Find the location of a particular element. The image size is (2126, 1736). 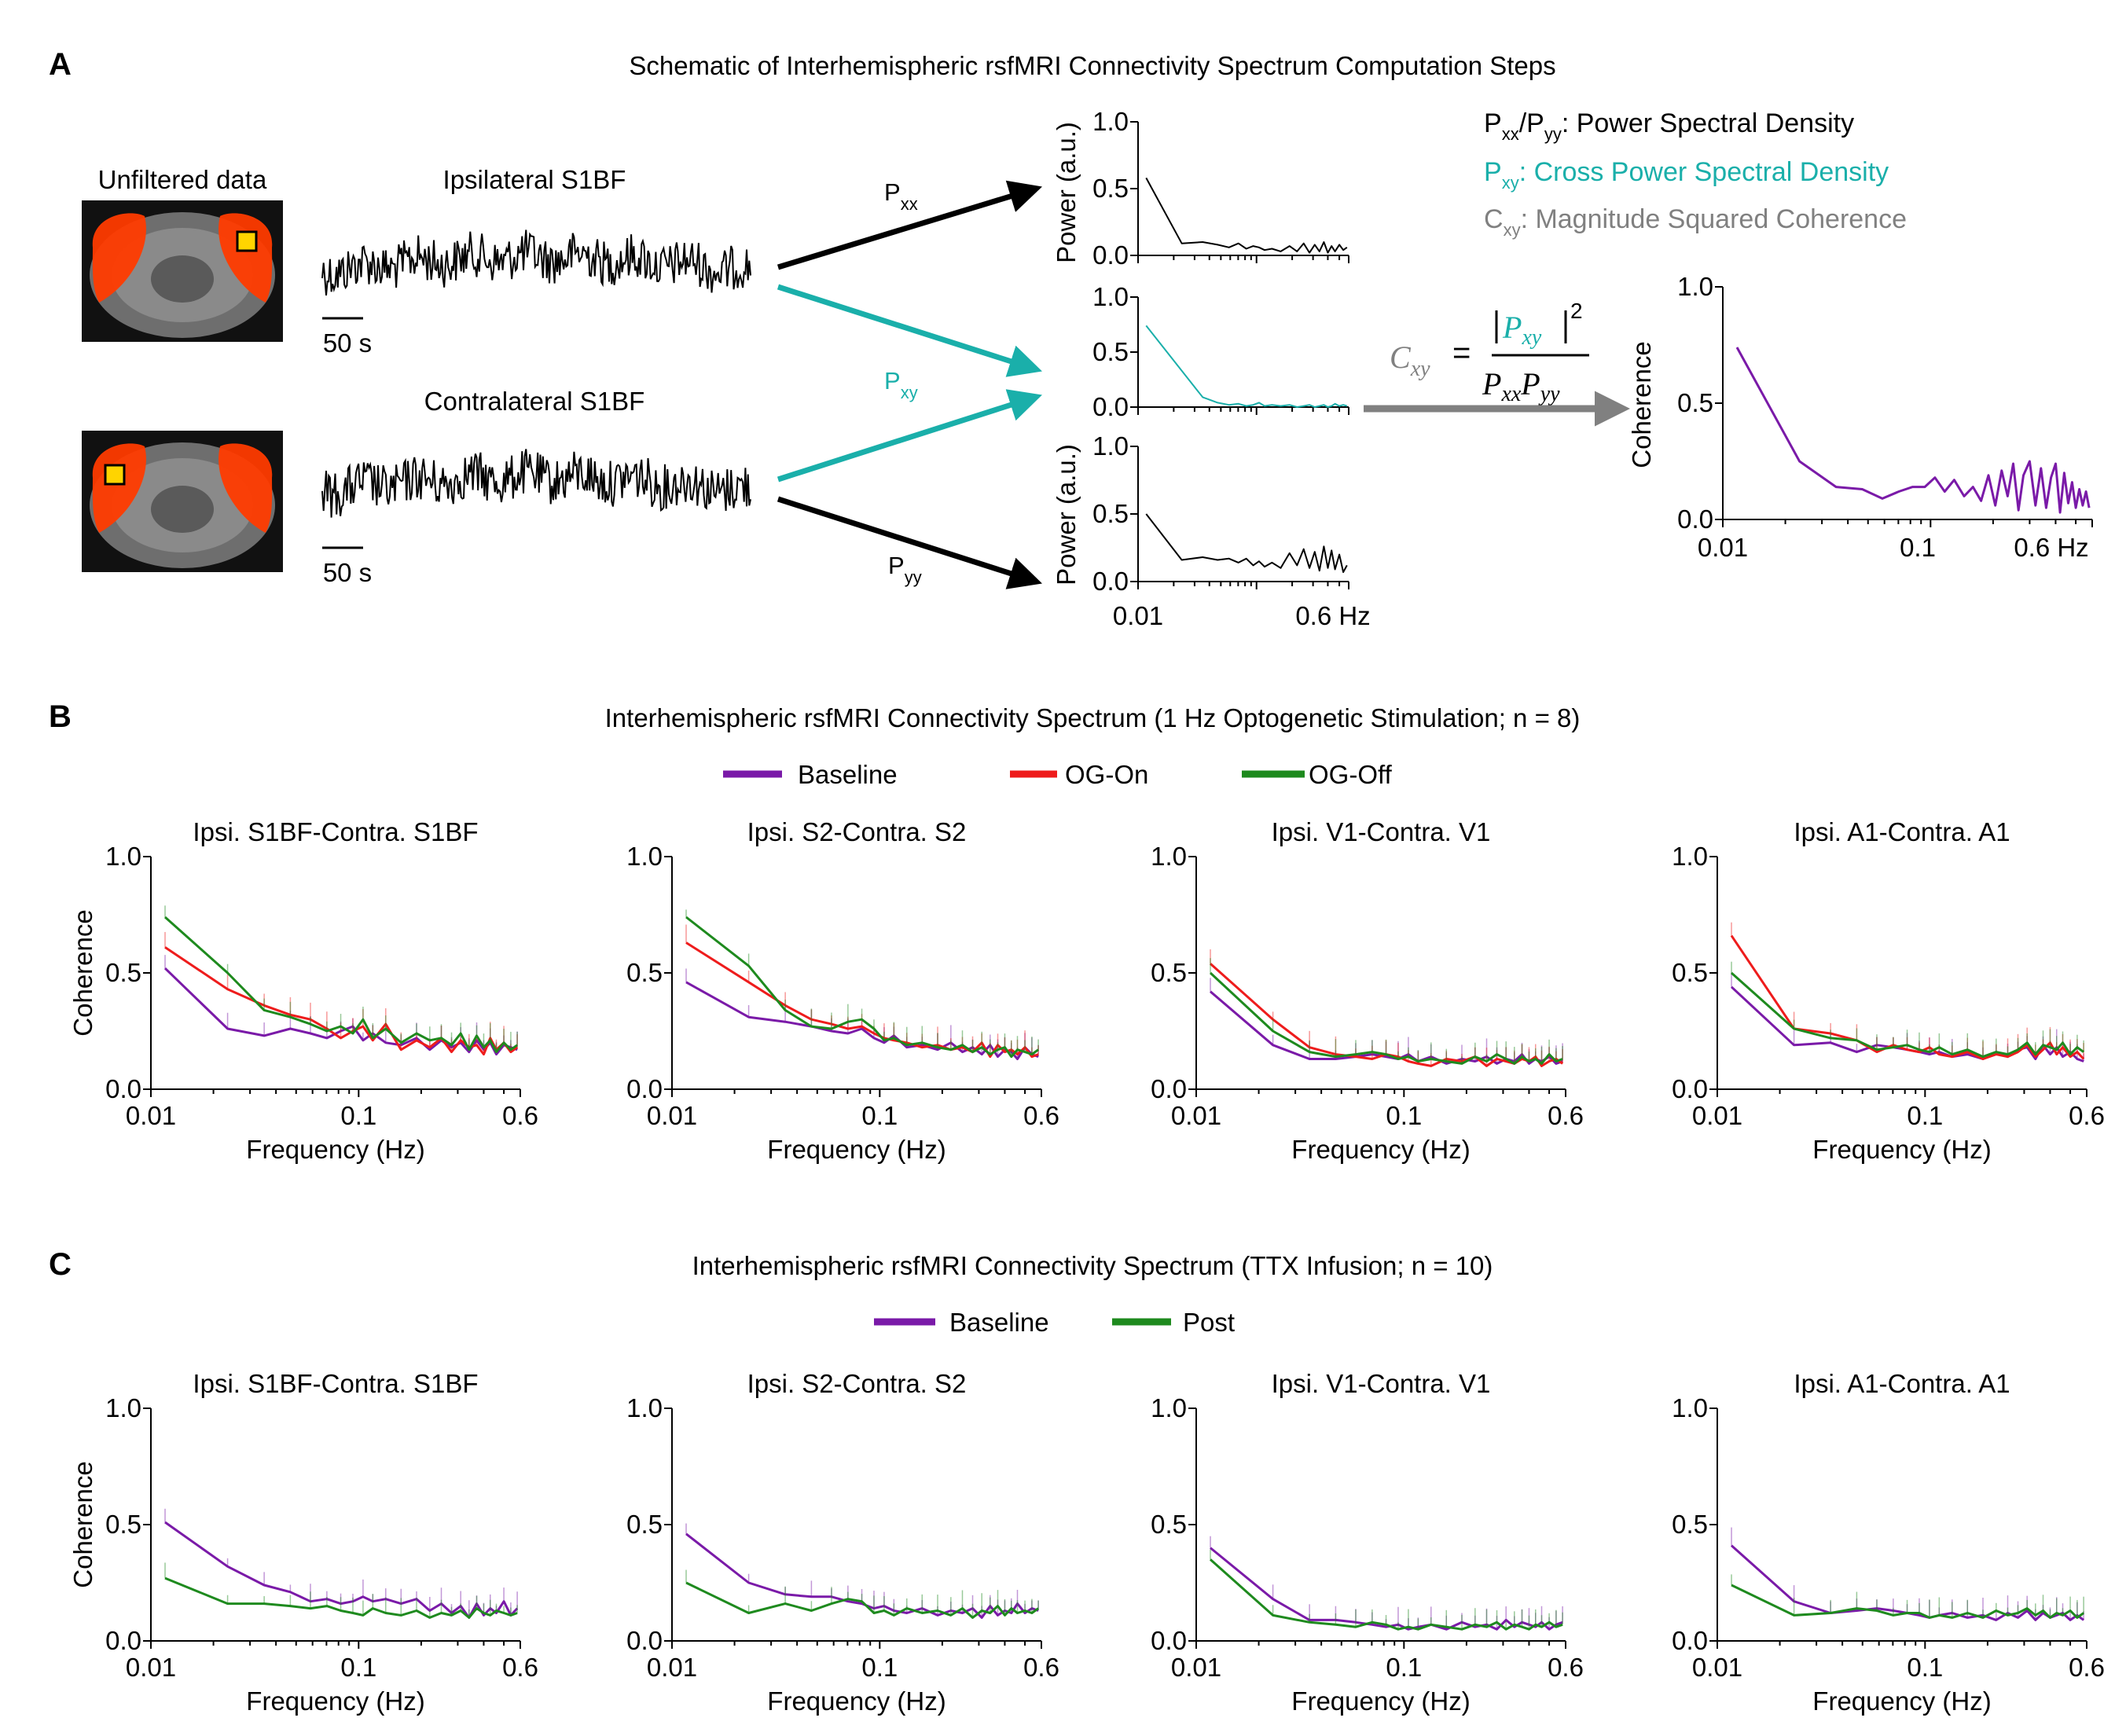

roi-box-contra is located at coordinates (115, 475).